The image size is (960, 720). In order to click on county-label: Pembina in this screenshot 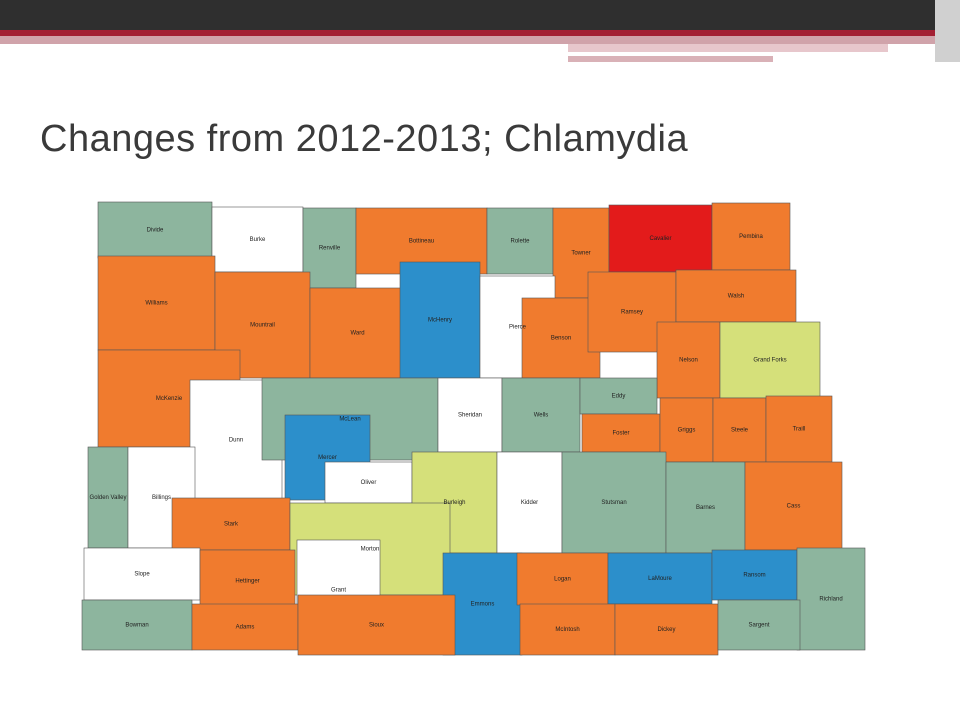, I will do `click(751, 237)`.